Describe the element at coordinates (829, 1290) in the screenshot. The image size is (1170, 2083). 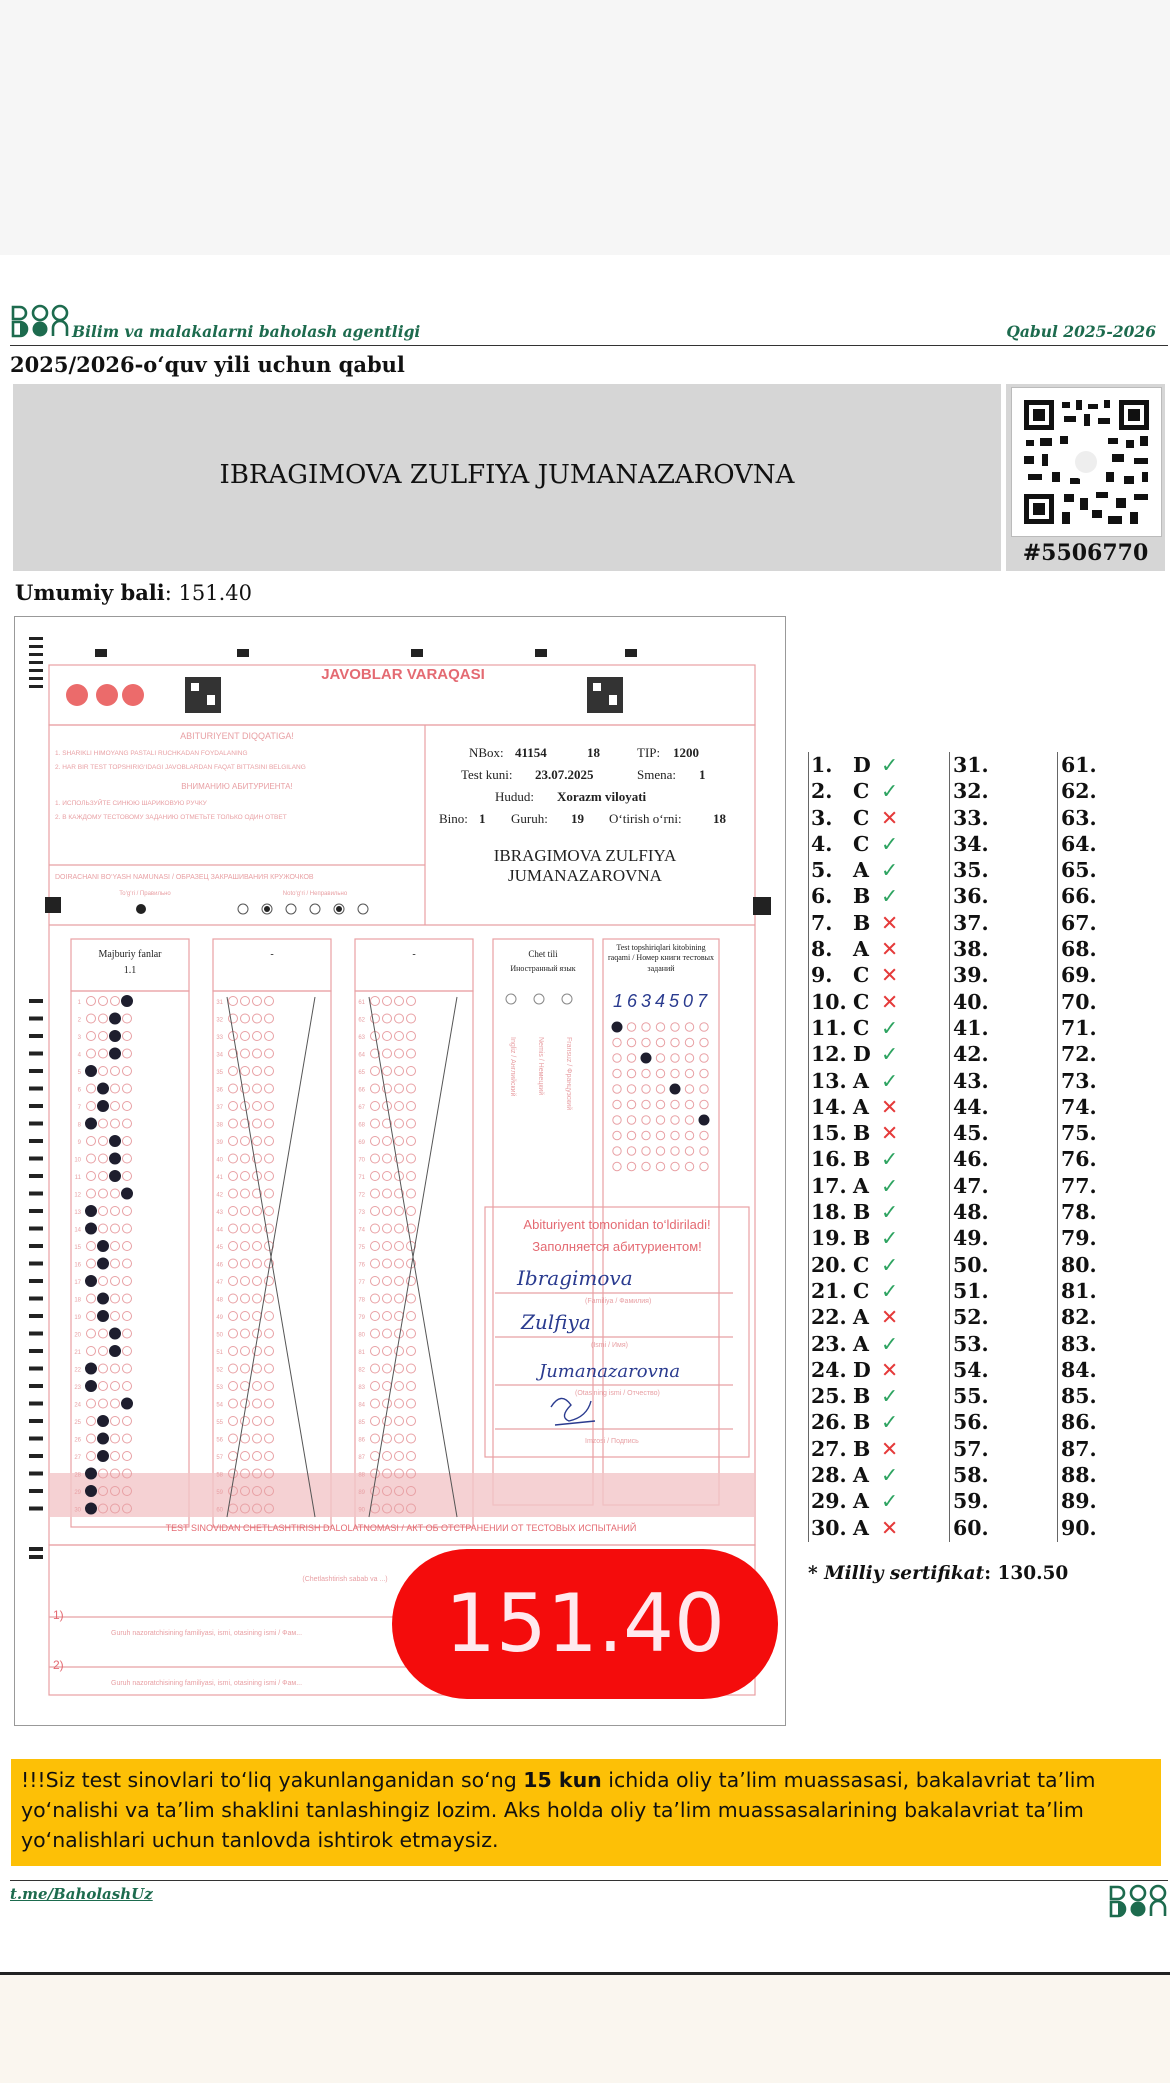
I see `answer-number: 21.` at that location.